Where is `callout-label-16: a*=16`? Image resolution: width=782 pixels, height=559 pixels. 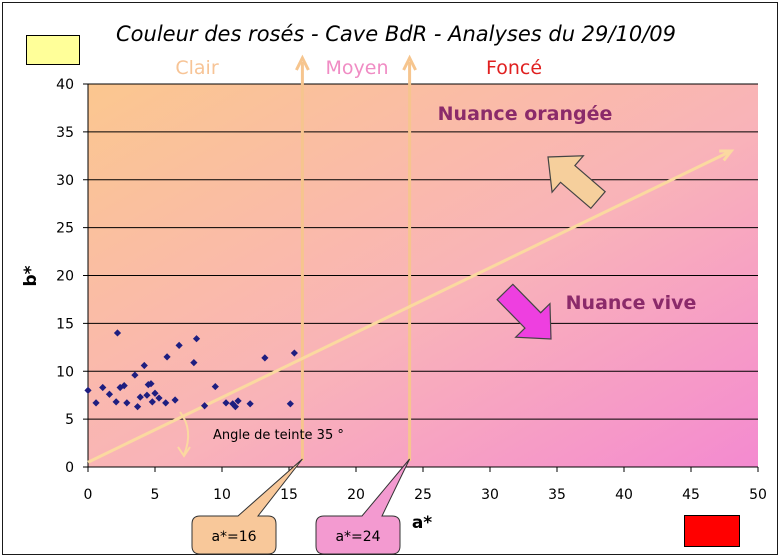 callout-label-16: a*=16 is located at coordinates (233, 537).